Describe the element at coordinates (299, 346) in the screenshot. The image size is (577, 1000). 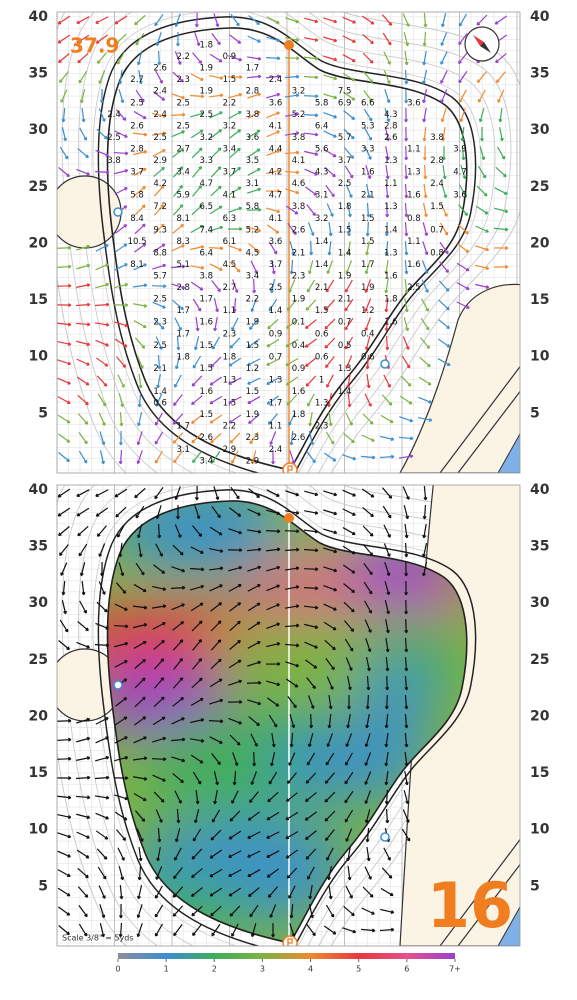
I see `slope-value: 0.4` at that location.